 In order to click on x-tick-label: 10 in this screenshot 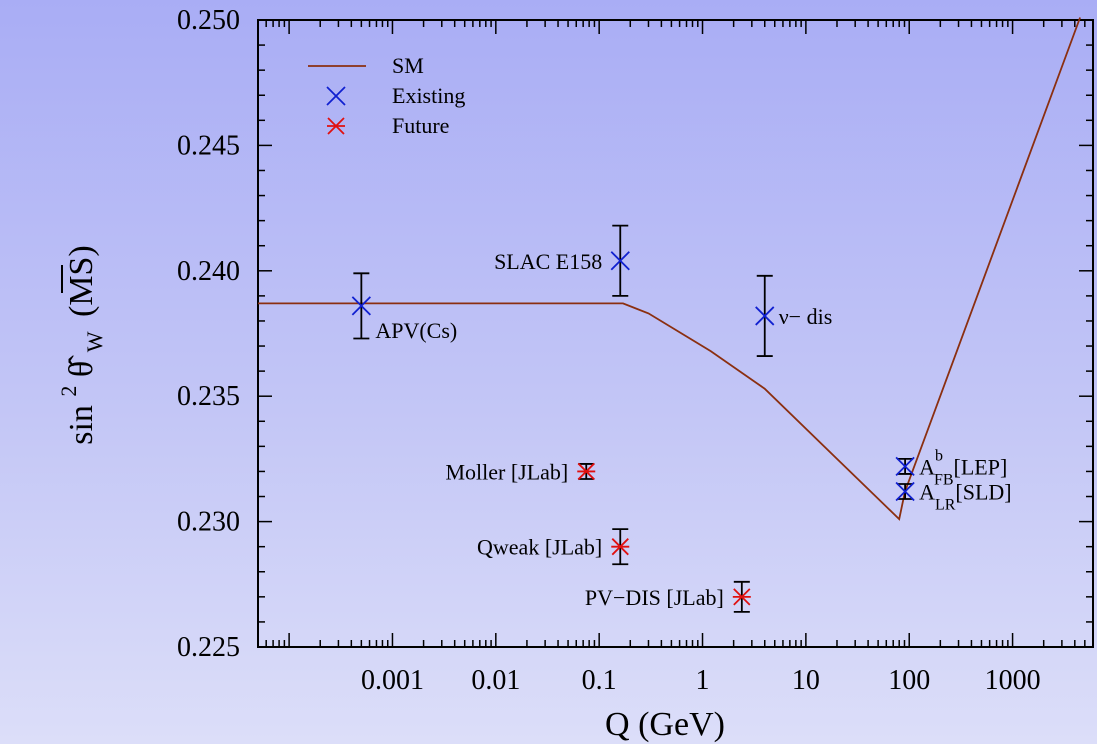, I will do `click(806, 680)`.